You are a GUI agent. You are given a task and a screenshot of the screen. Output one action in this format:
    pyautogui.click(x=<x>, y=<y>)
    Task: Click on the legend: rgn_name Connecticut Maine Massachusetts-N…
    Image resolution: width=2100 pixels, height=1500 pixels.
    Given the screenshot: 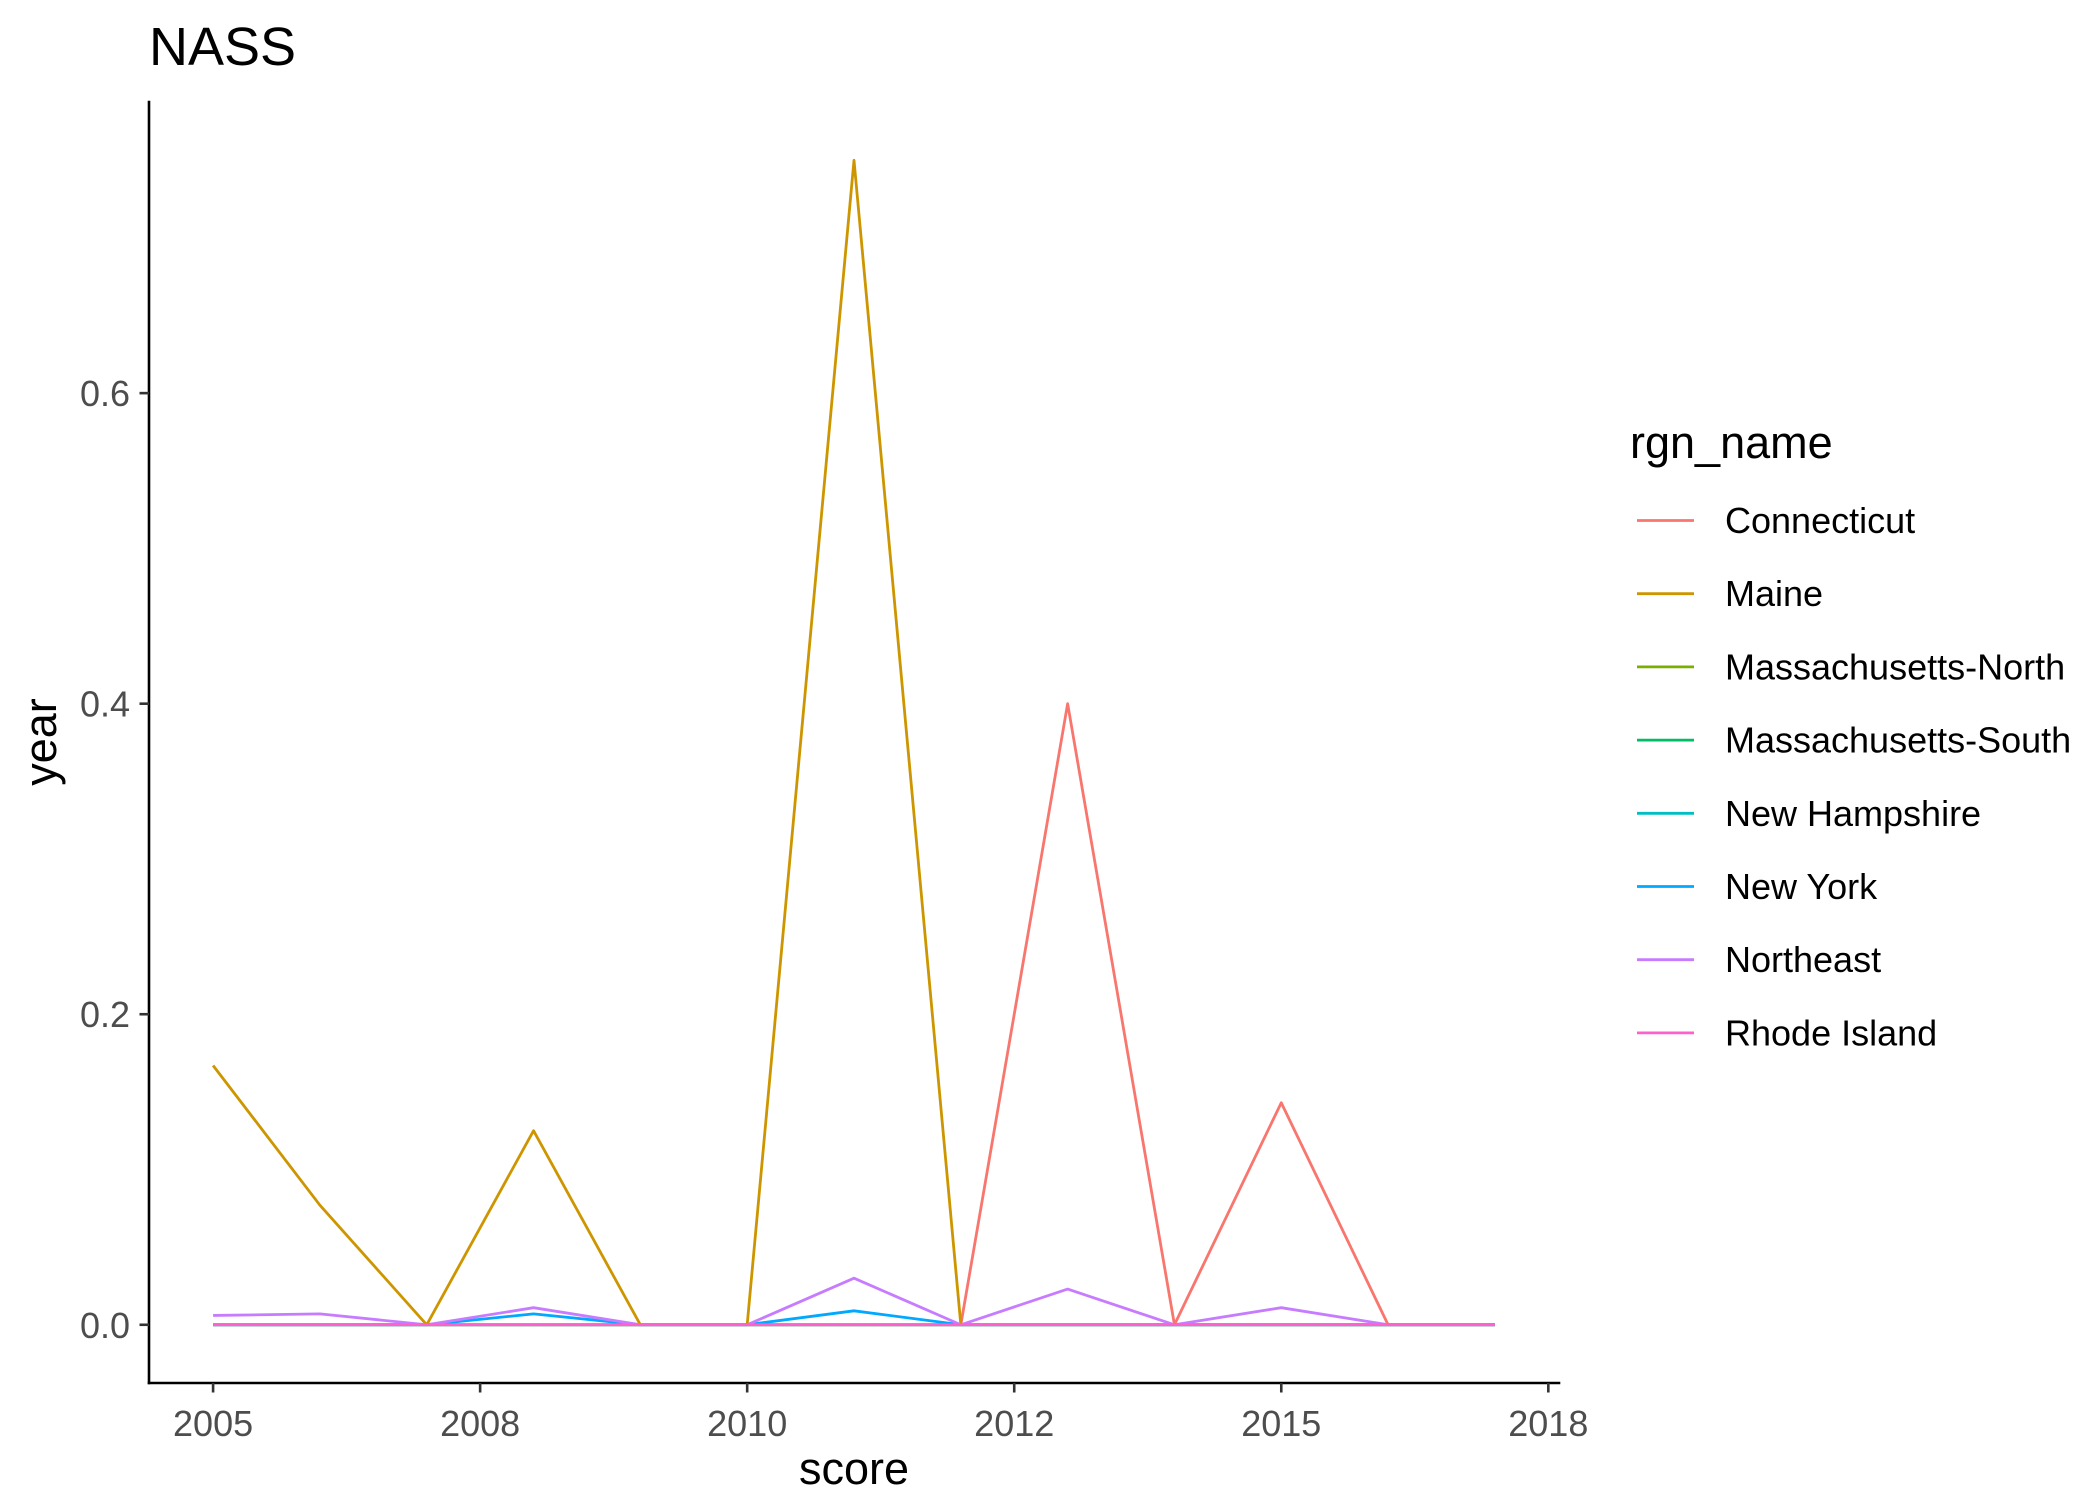 What is the action you would take?
    pyautogui.click(x=1850, y=735)
    